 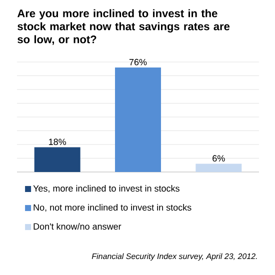 What do you see at coordinates (106, 188) in the screenshot?
I see `legend-label: Yes, more inclined to invest in stocks` at bounding box center [106, 188].